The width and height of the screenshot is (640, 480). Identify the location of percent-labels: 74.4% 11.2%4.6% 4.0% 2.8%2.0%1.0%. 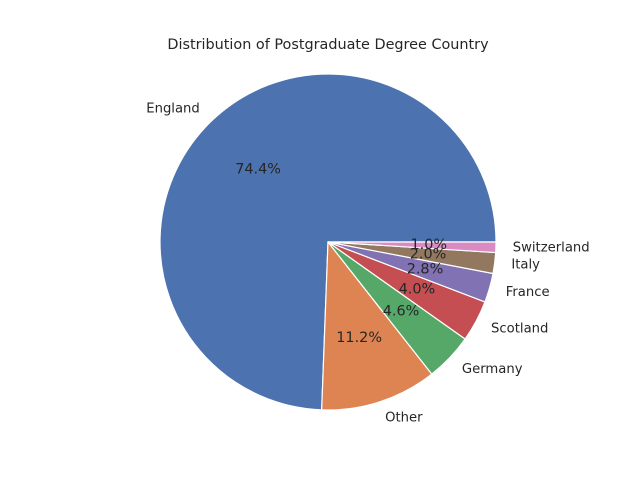
(341, 253).